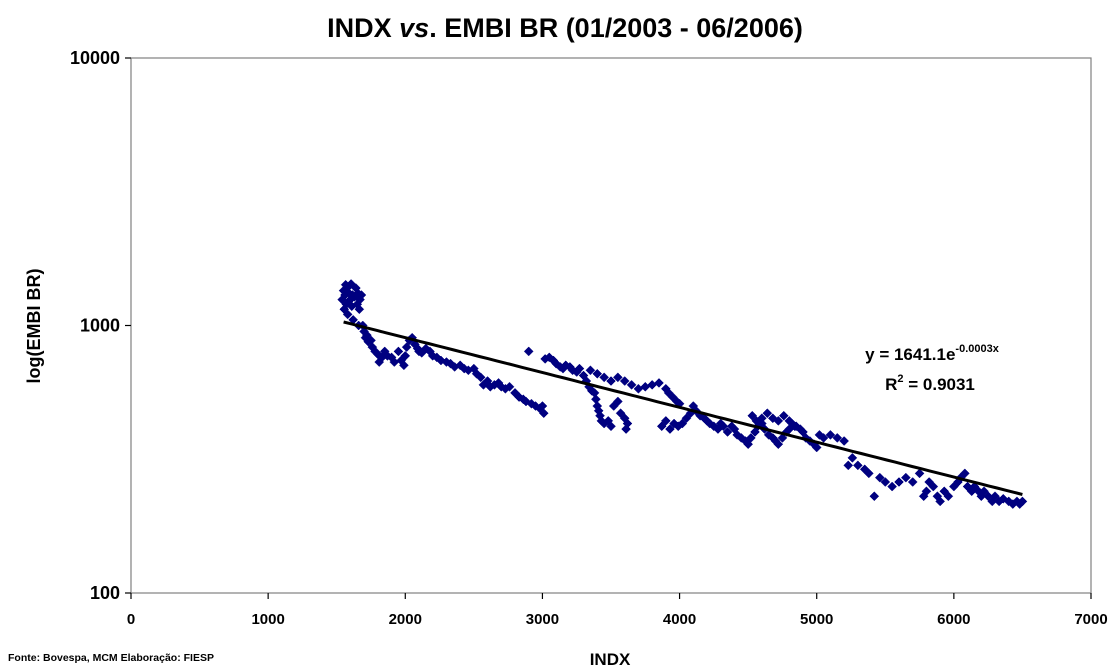  Describe the element at coordinates (939, 384) in the screenshot. I see `r-squared-value: = 0.9031` at that location.